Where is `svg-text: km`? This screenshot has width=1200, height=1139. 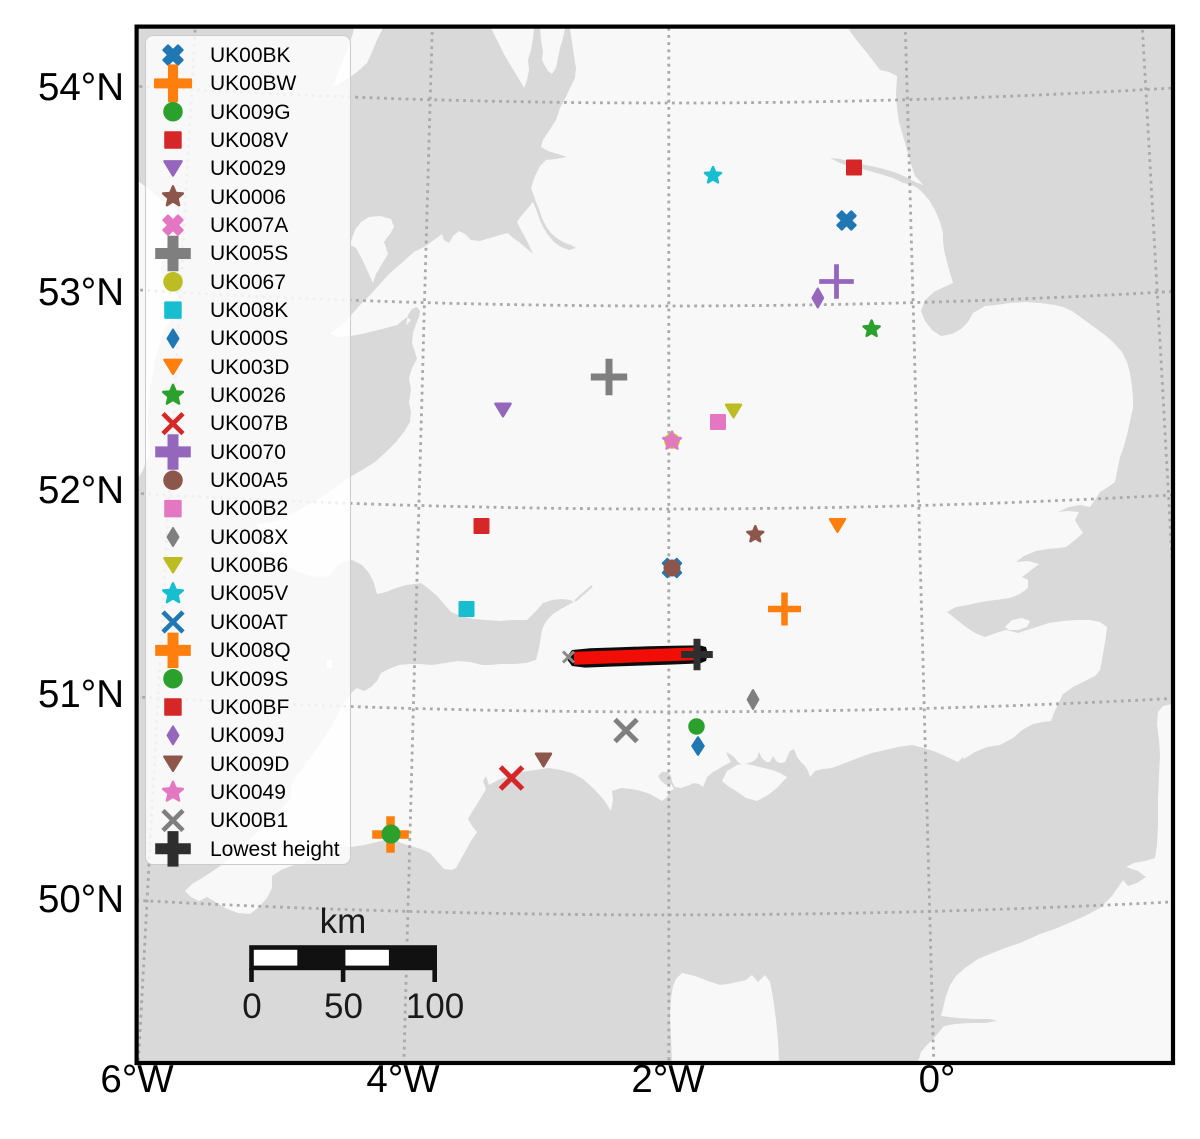
svg-text: km is located at coordinates (343, 921).